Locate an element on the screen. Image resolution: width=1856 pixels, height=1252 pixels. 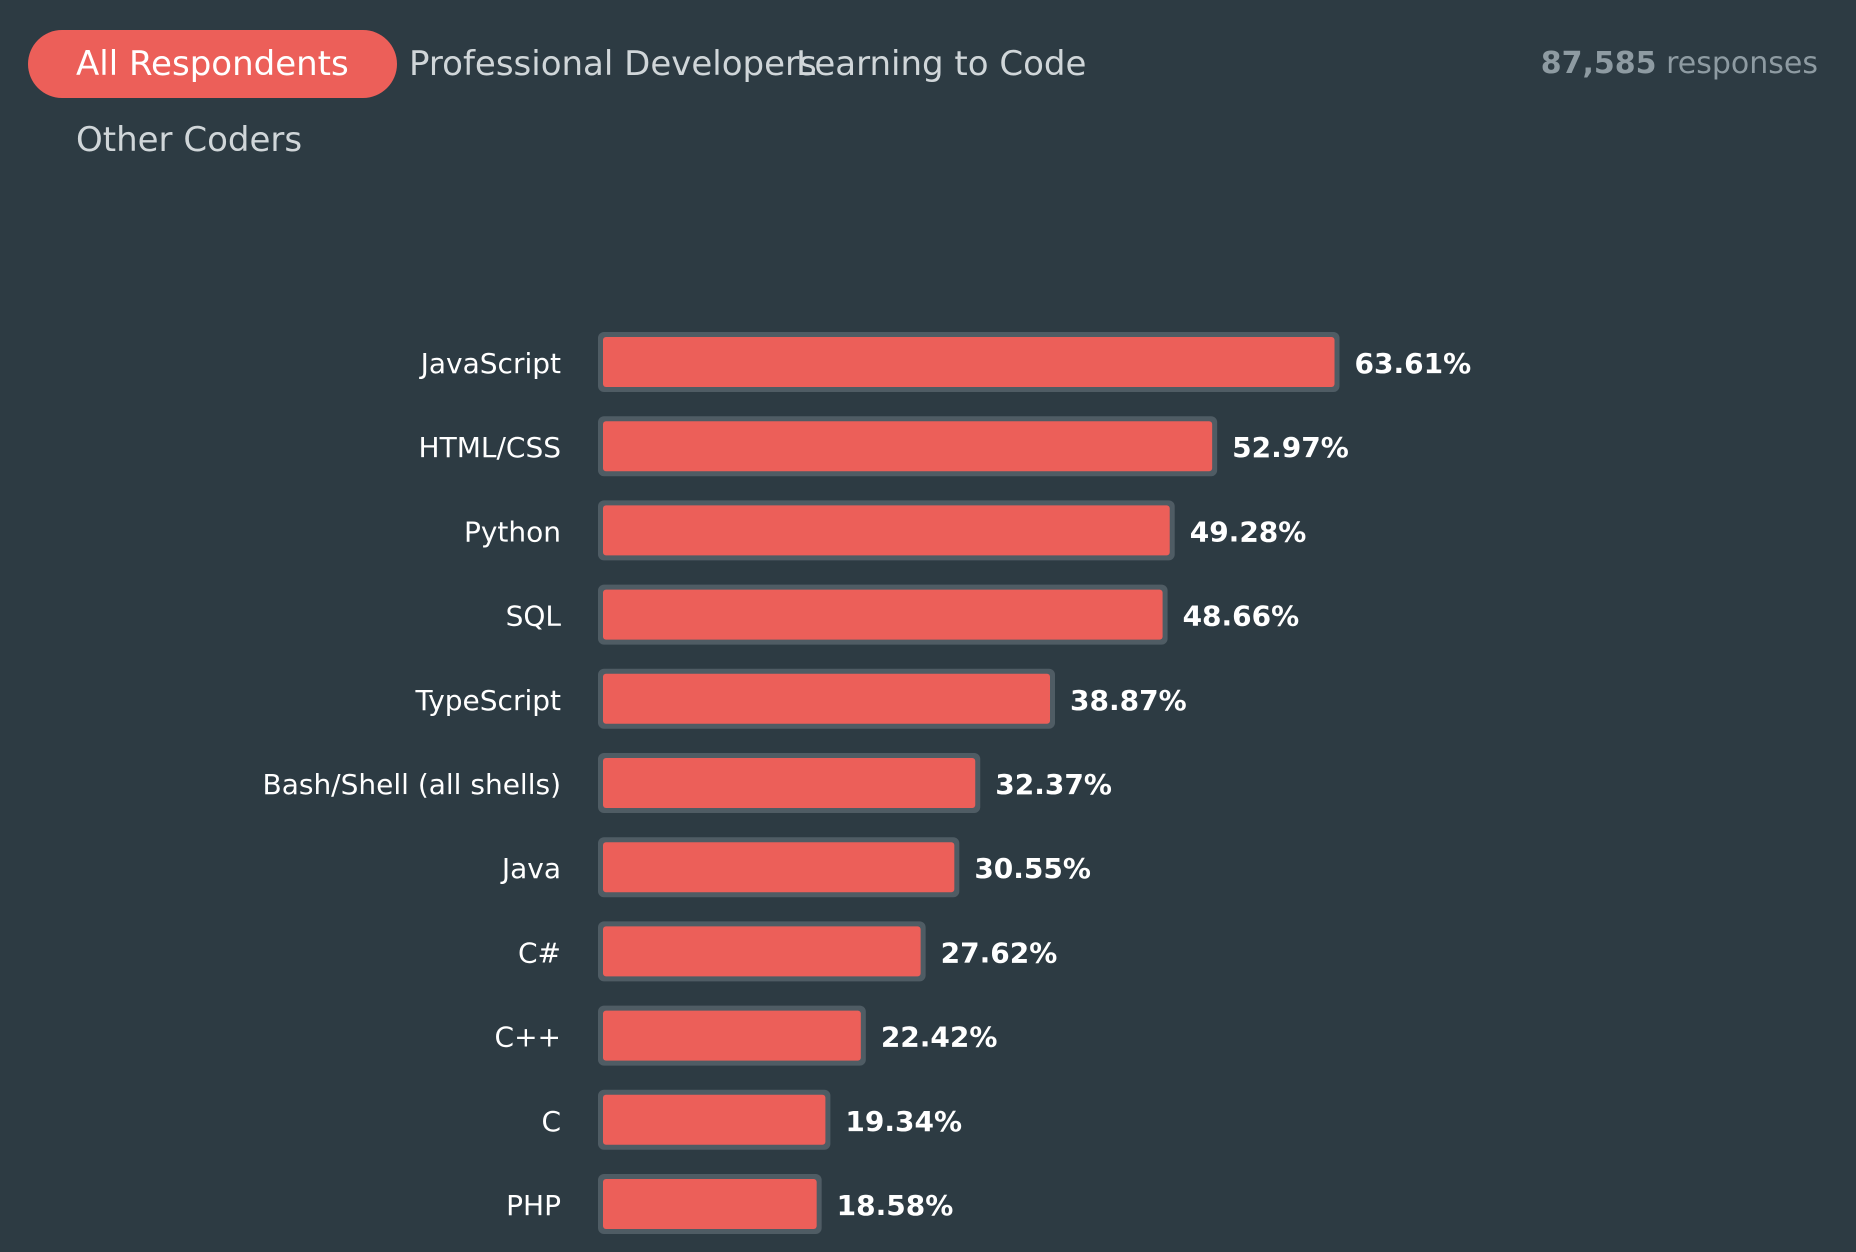
category-label: C++ is located at coordinates (528, 1037).